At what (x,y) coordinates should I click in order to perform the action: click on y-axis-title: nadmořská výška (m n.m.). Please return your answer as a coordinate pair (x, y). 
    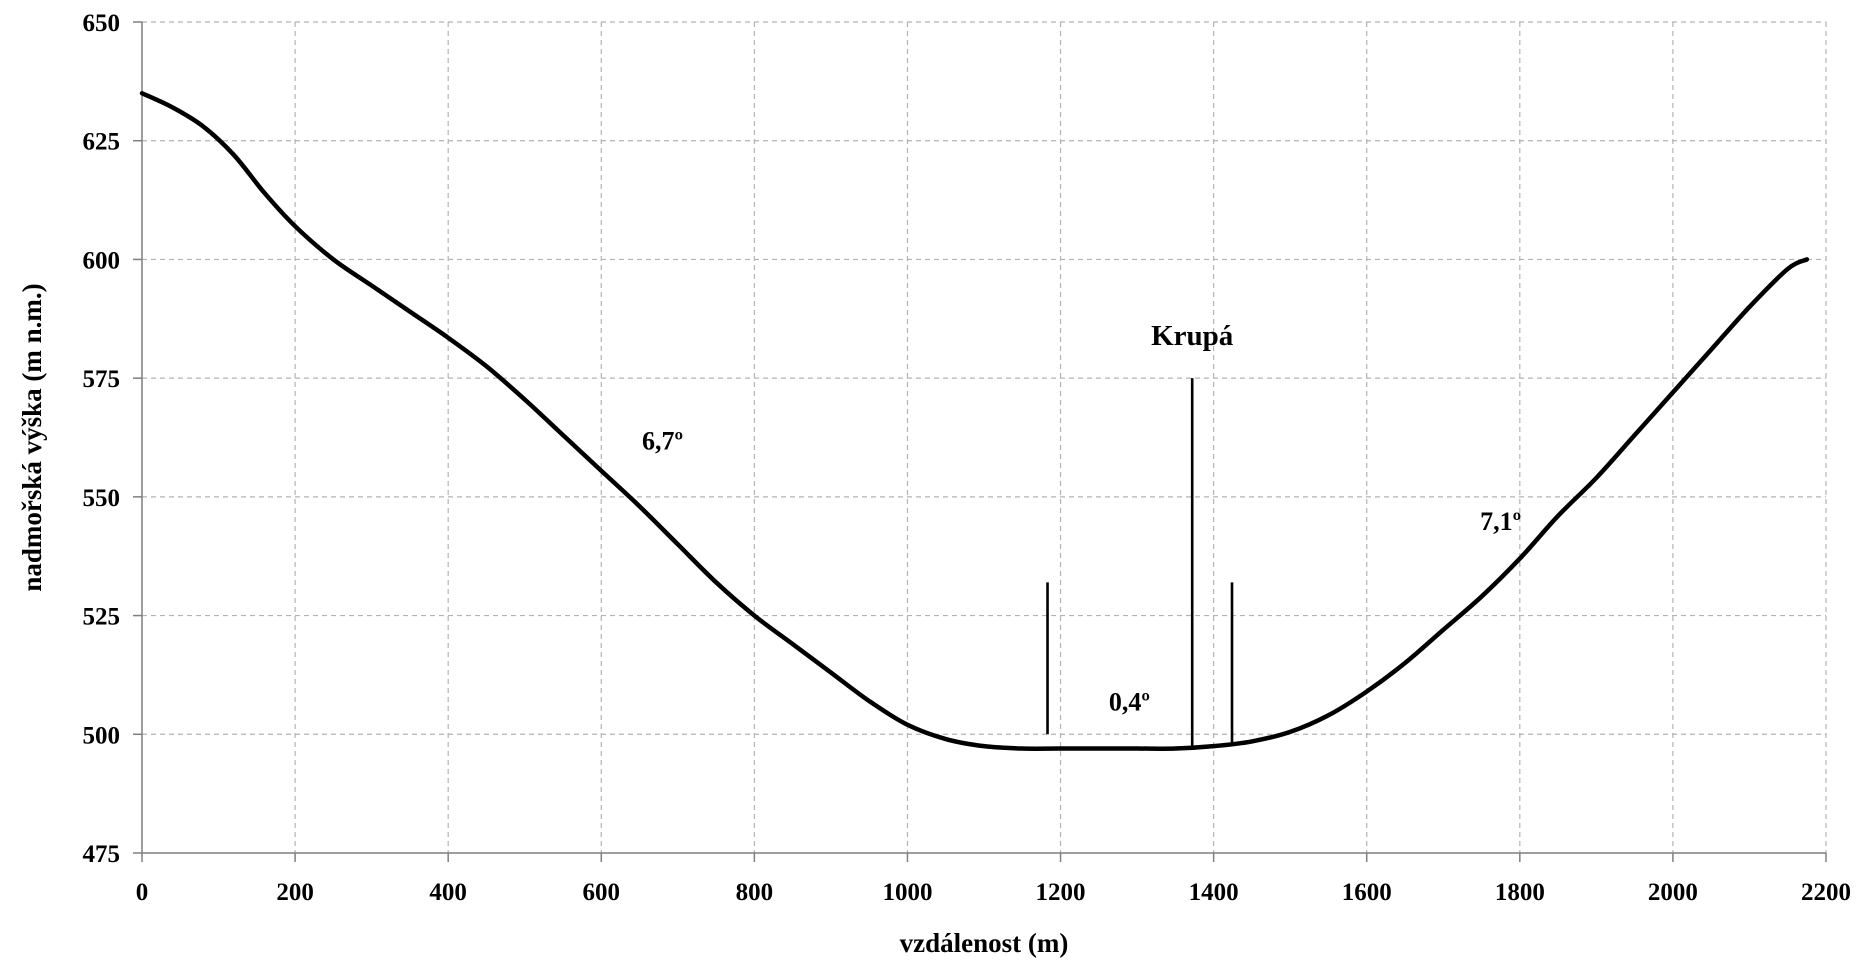
    Looking at the image, I should click on (32, 437).